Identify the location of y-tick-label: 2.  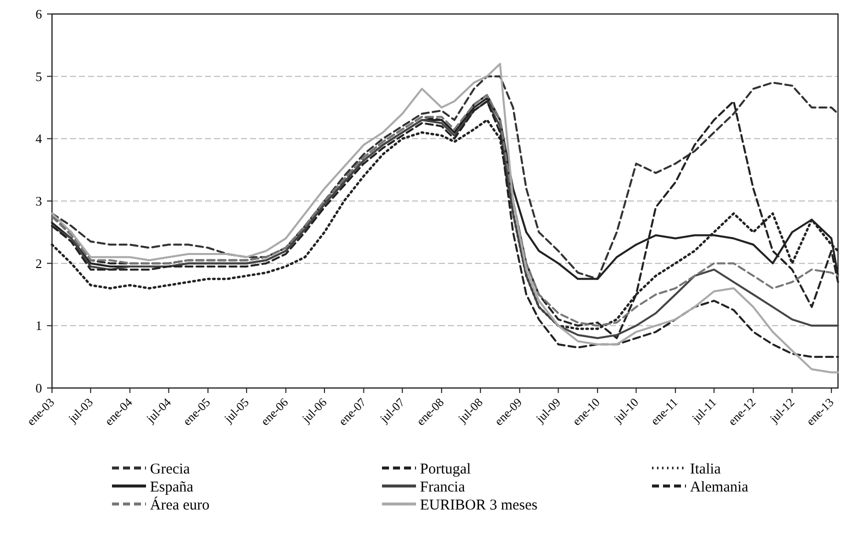
(39, 263).